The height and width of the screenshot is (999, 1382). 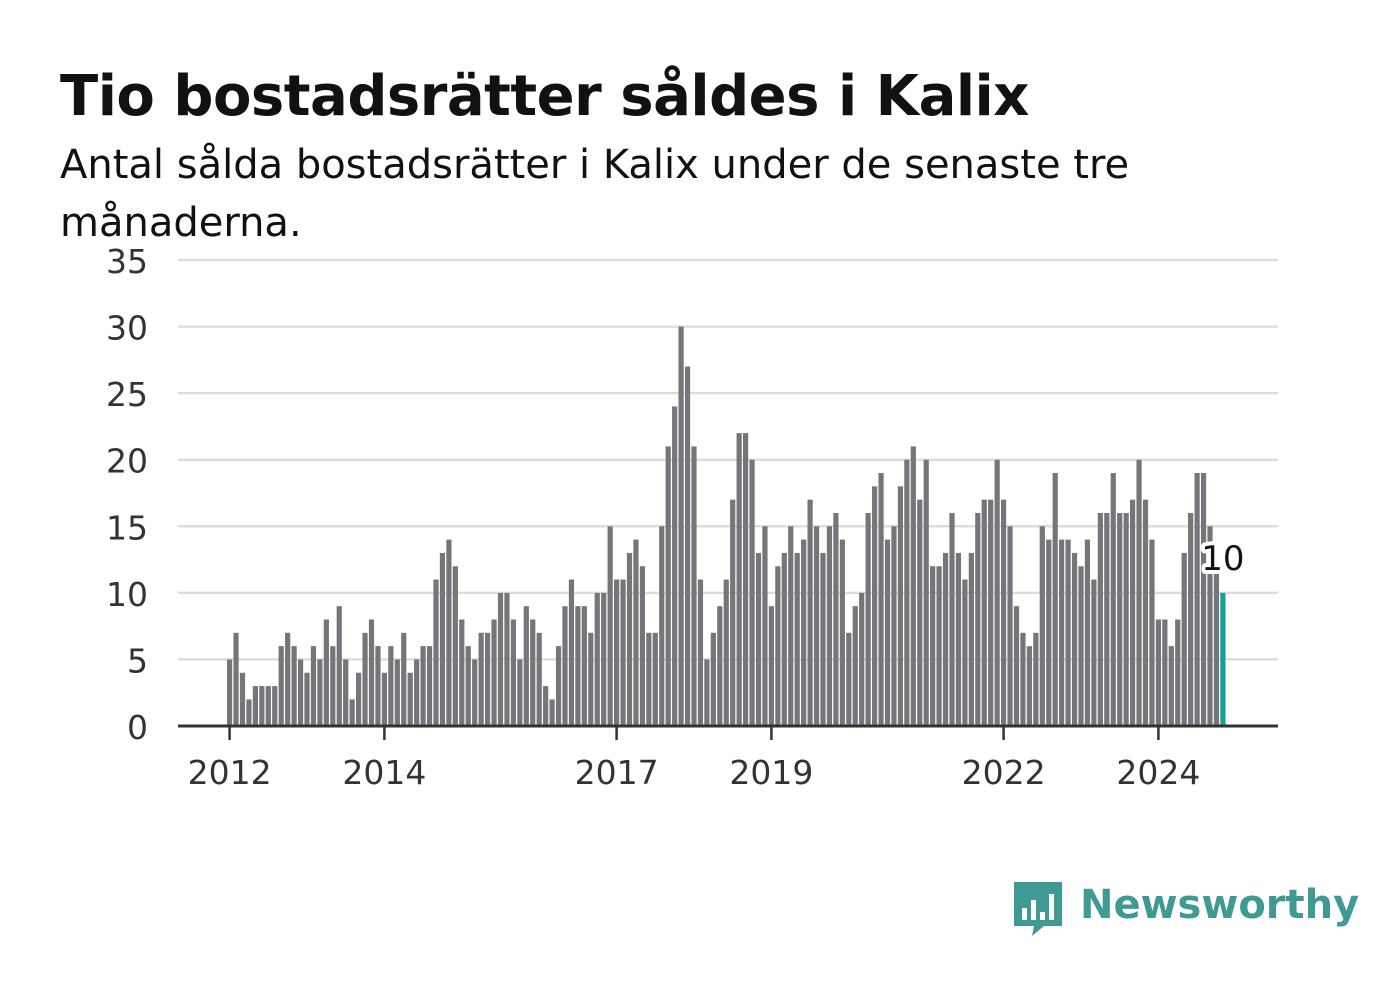 I want to click on x-tick-label: 2012, so click(x=230, y=772).